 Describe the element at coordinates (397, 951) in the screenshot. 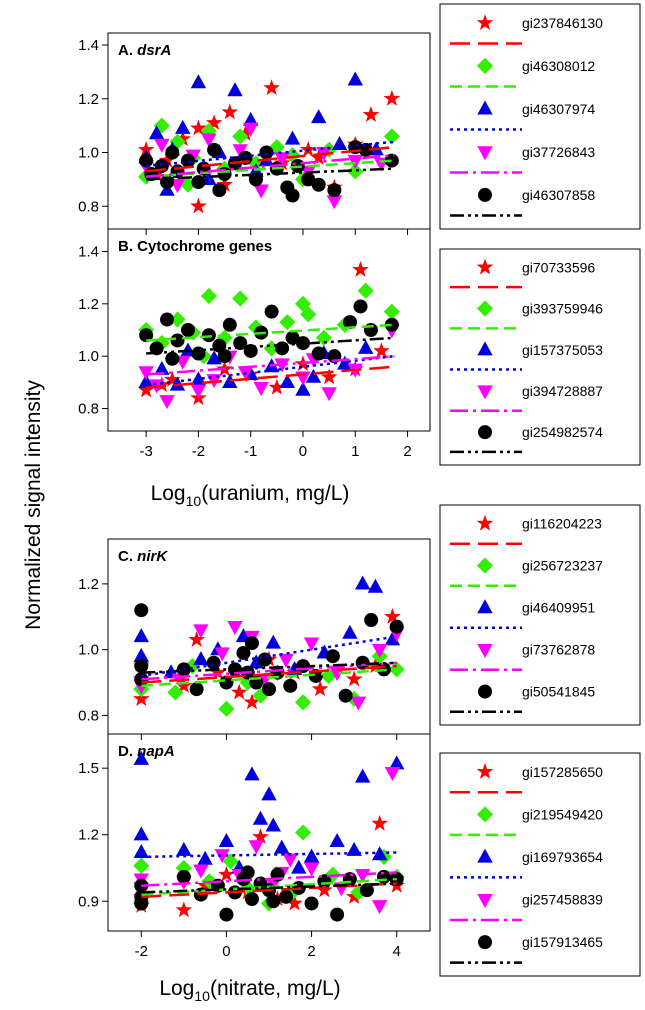

I see `x-tick-label: 4` at that location.